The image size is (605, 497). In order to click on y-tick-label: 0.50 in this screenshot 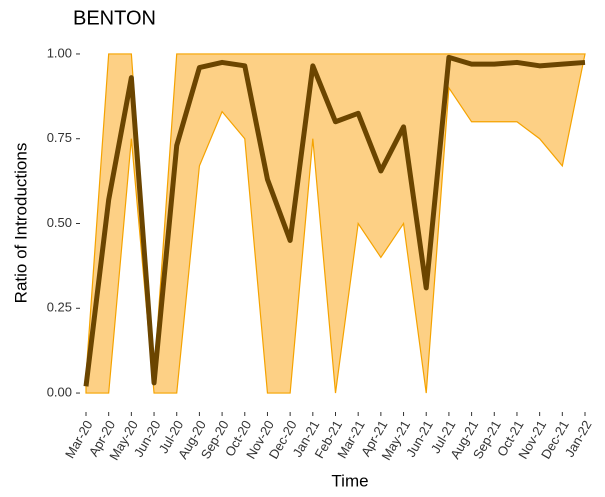, I will do `click(59, 222)`.